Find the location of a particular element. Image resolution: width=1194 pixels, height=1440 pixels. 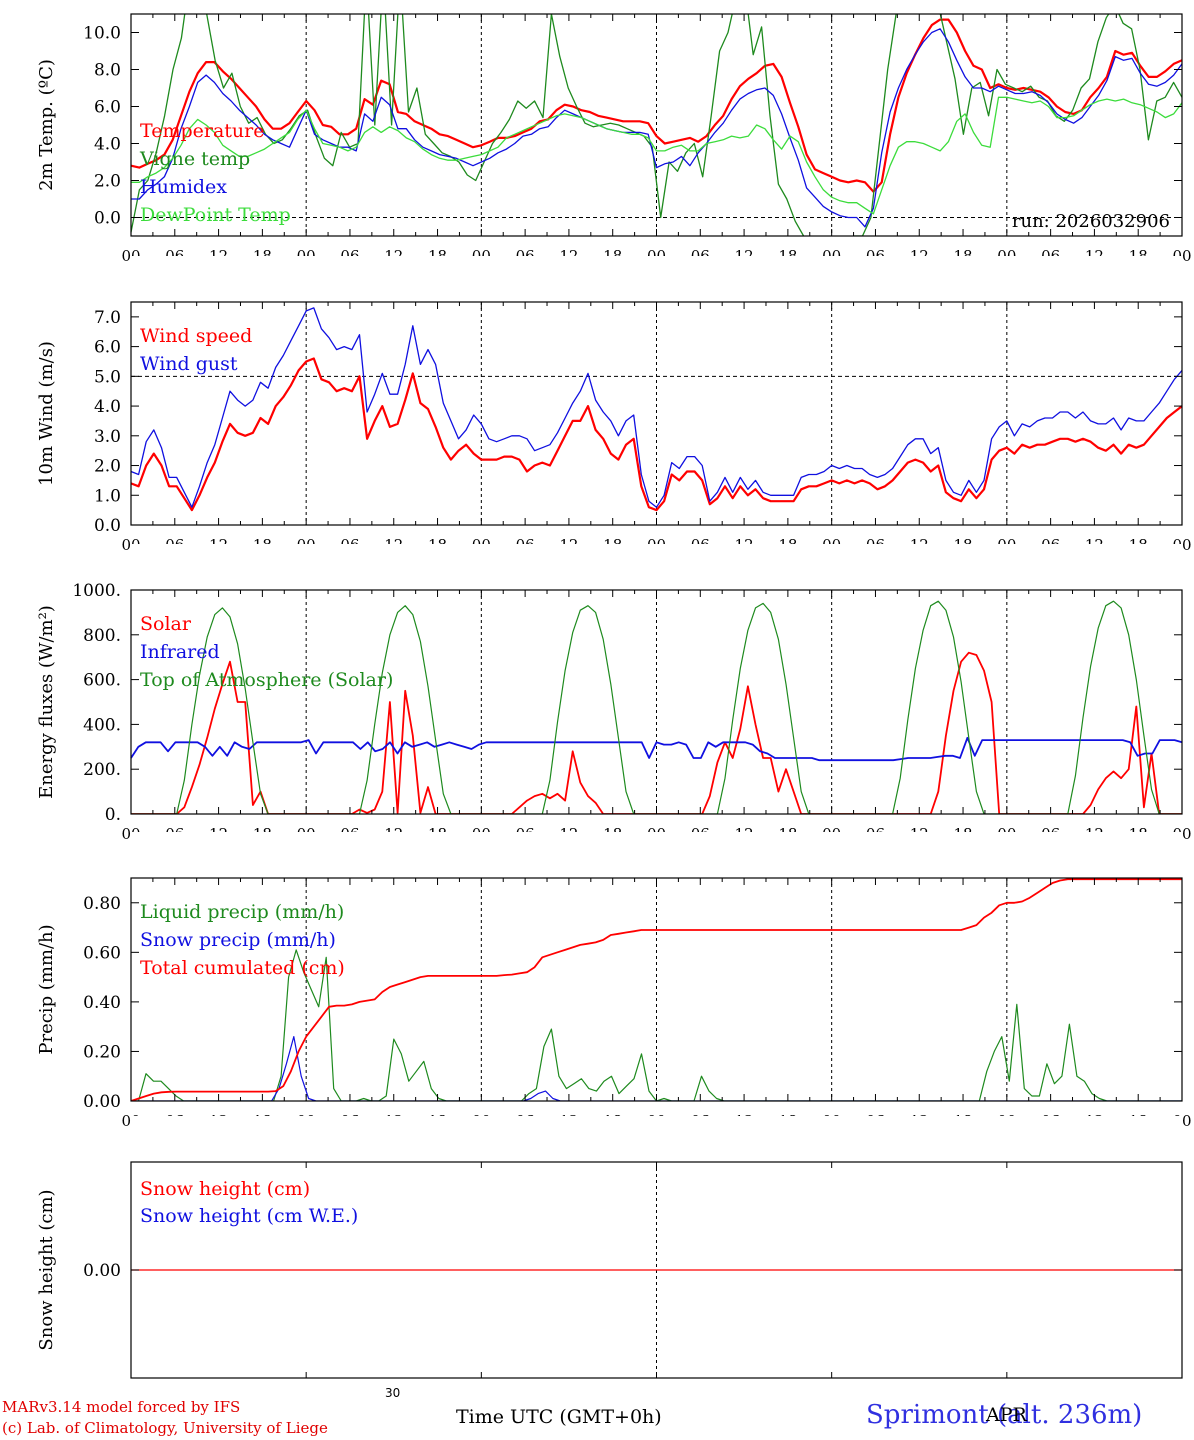

stray-tick-label-apr: APR is located at coordinates (1006, 1415).